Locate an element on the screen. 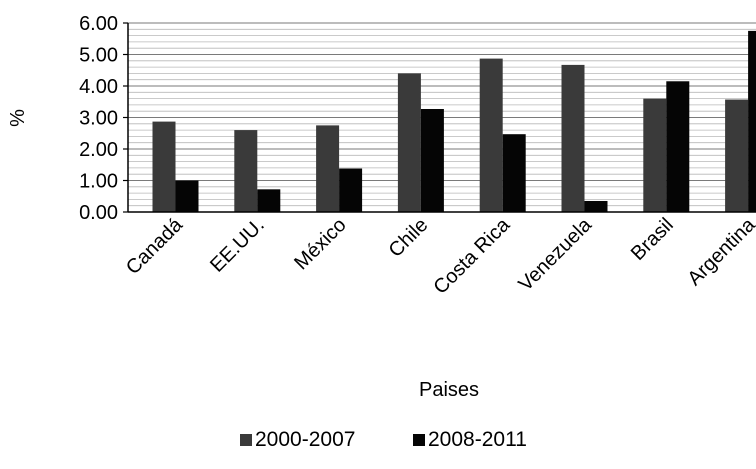  category-label: Brasil is located at coordinates (652, 239).